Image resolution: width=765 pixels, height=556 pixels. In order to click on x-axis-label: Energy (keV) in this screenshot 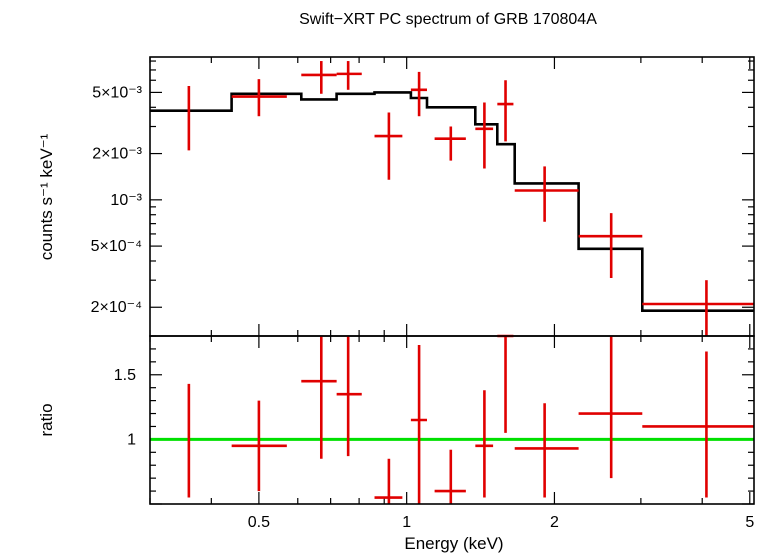, I will do `click(453, 543)`.